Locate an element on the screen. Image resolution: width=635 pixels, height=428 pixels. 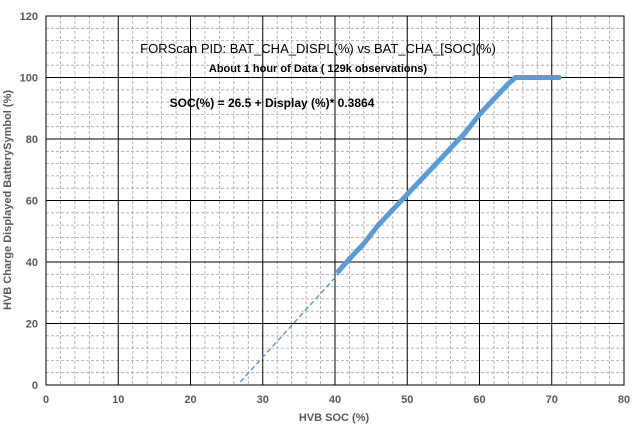
x-tick-label: 70 is located at coordinates (552, 400).